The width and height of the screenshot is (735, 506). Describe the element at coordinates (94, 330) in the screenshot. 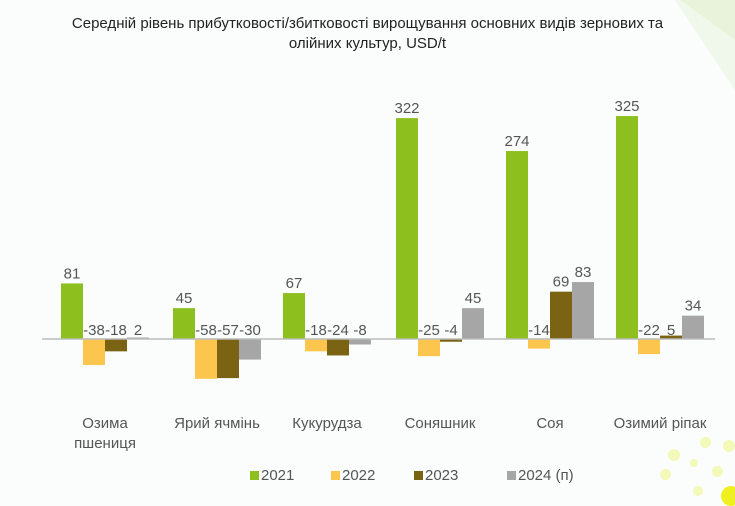

I see `data-label: -38` at that location.